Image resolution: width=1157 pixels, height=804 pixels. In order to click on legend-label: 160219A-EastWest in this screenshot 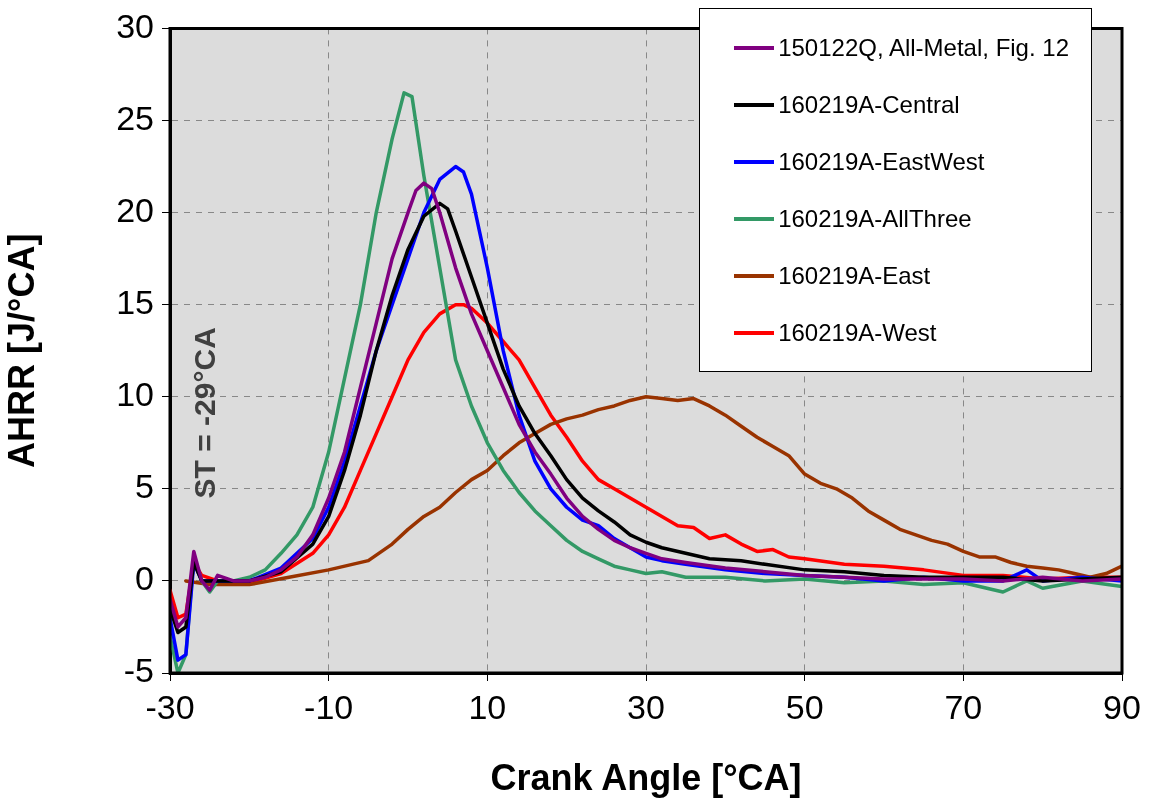, I will do `click(881, 161)`.